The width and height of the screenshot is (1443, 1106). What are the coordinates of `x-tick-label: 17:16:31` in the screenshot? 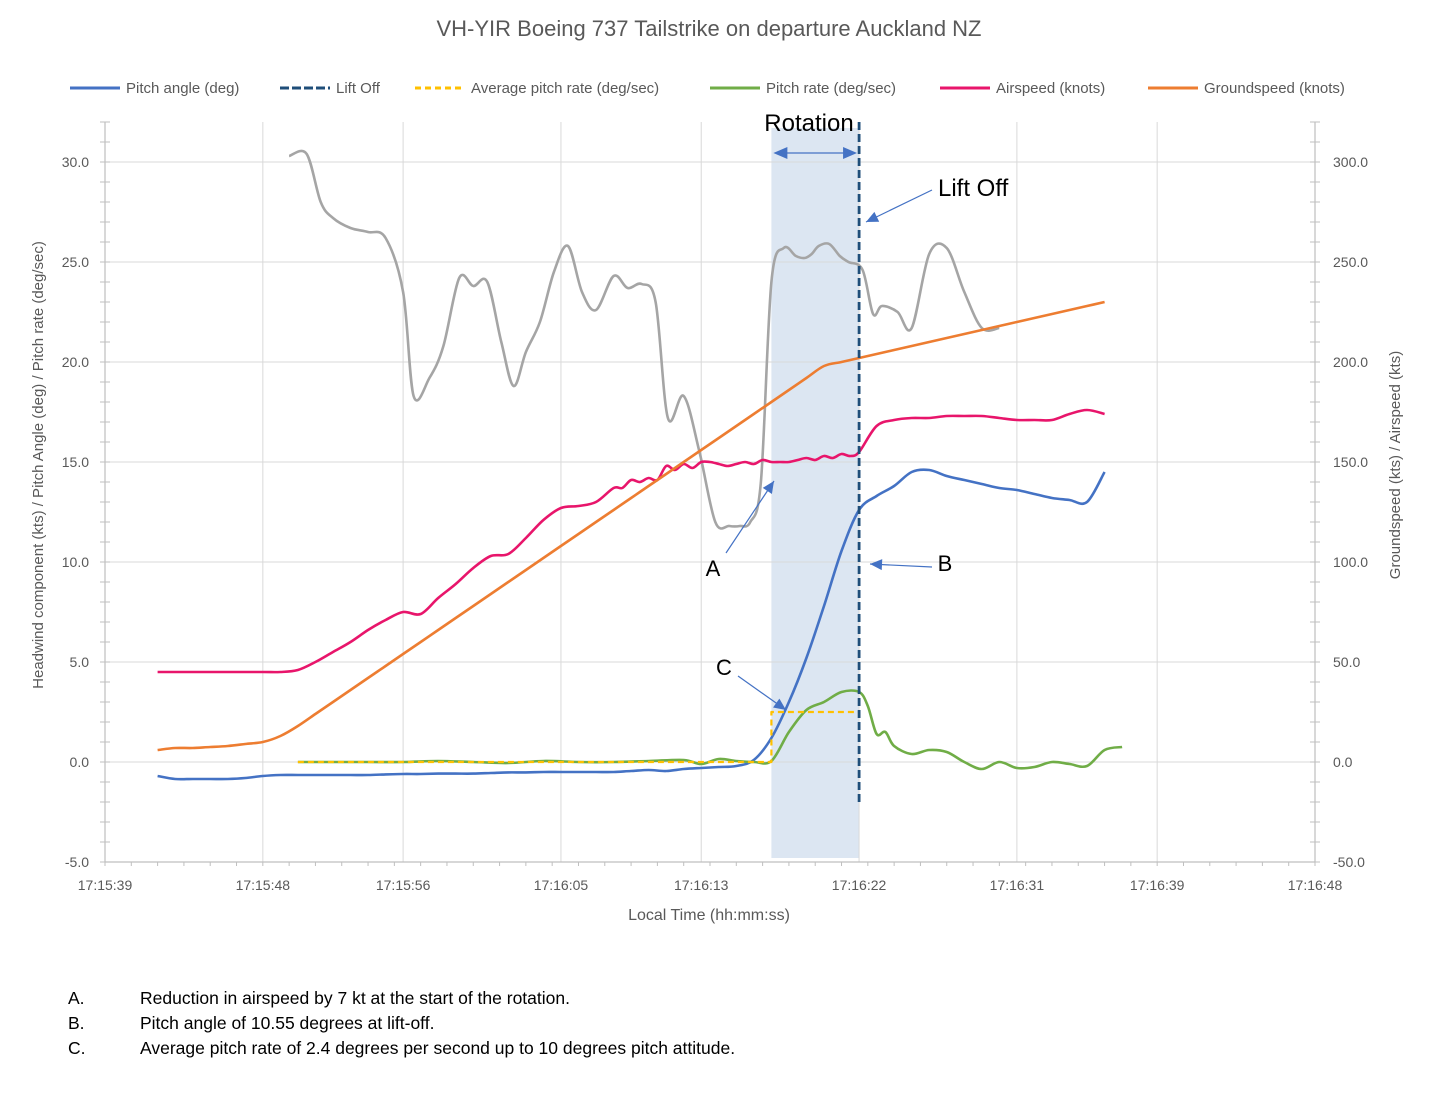 It's located at (1017, 885).